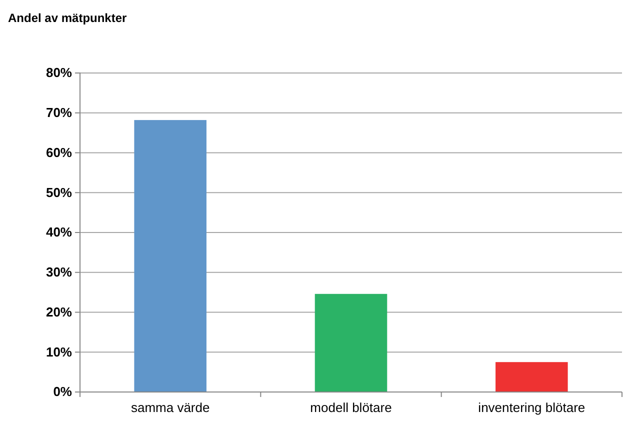  I want to click on x-tick-label: samma värde, so click(170, 407).